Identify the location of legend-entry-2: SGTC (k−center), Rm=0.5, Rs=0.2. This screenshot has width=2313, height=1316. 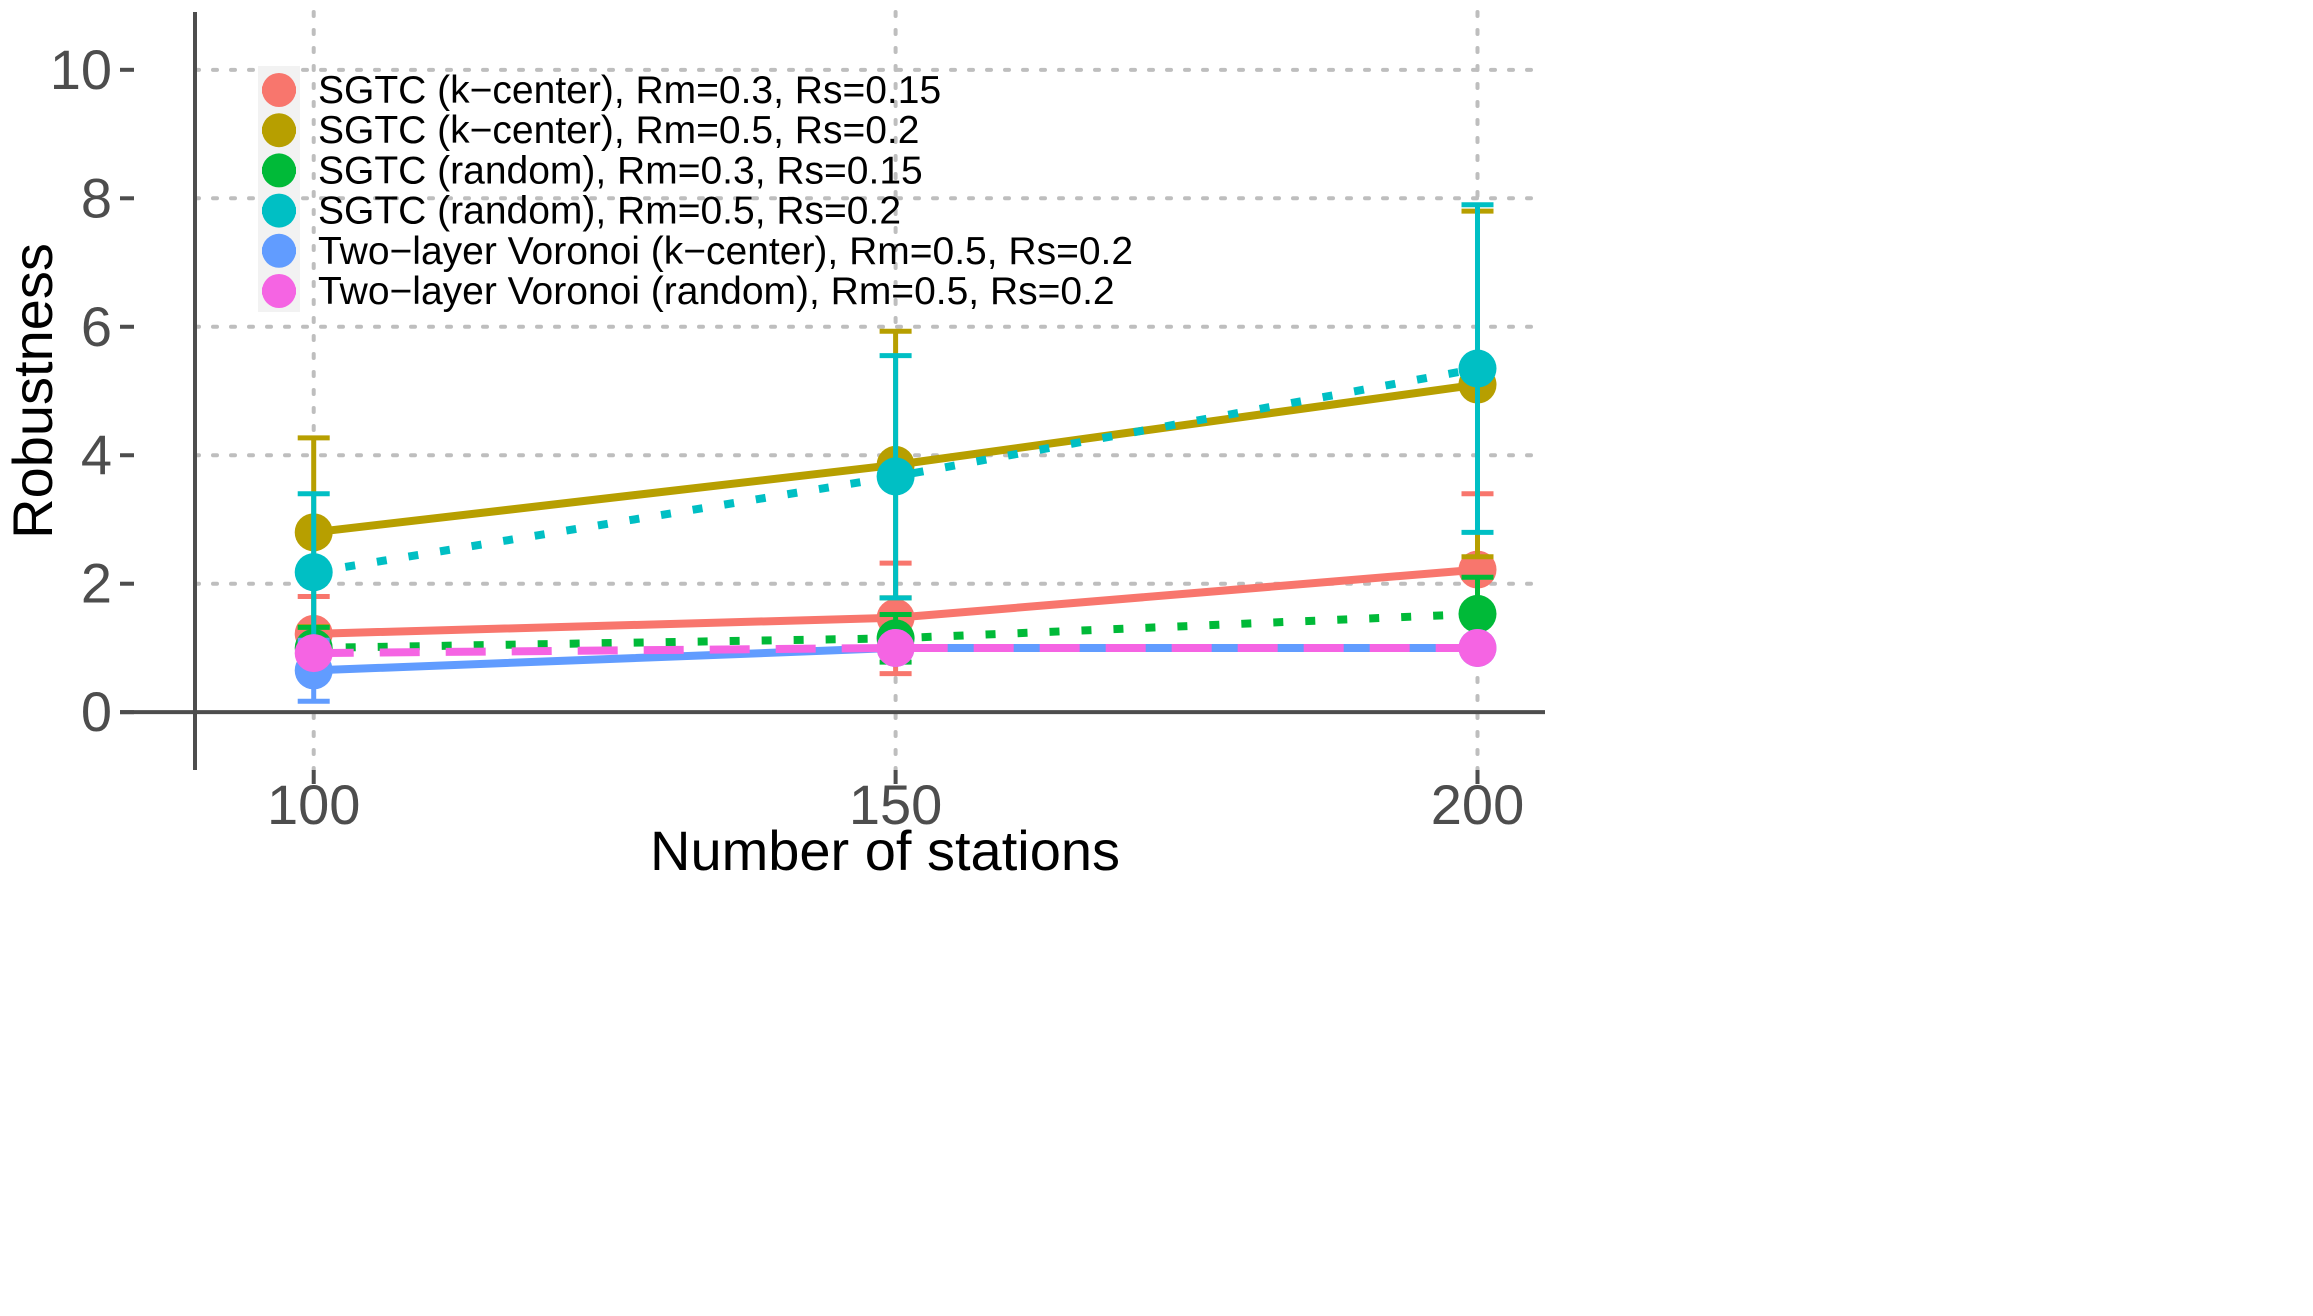
(590, 130).